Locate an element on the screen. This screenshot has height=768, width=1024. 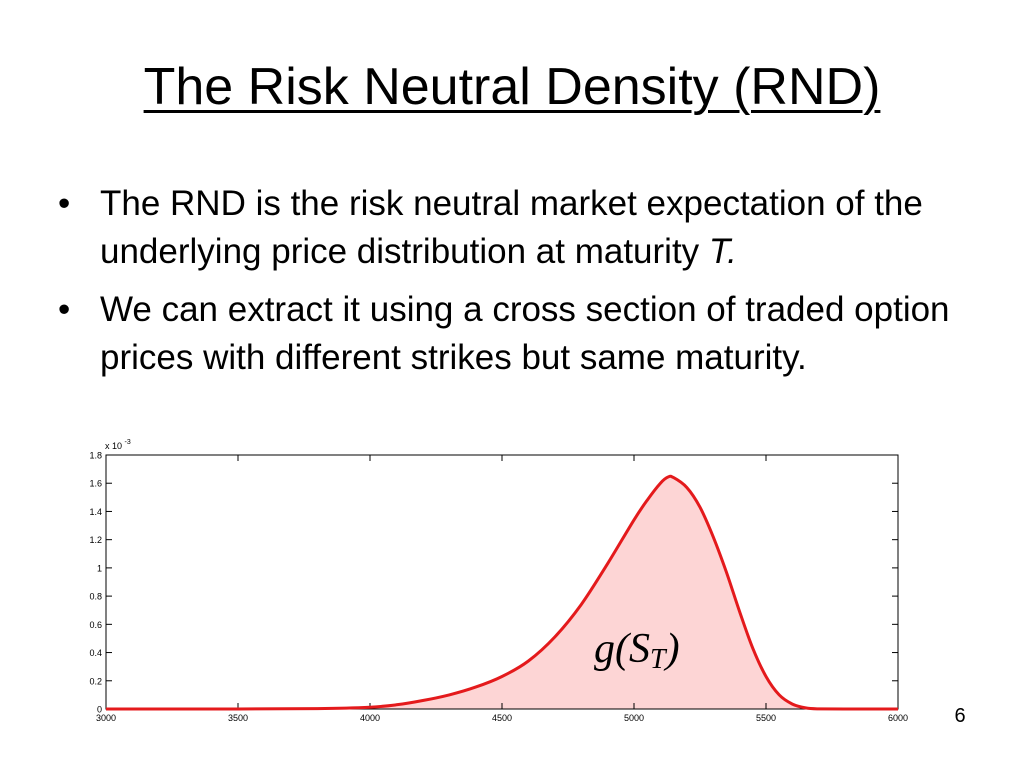
y-tick-label: 0 is located at coordinates (99, 710).